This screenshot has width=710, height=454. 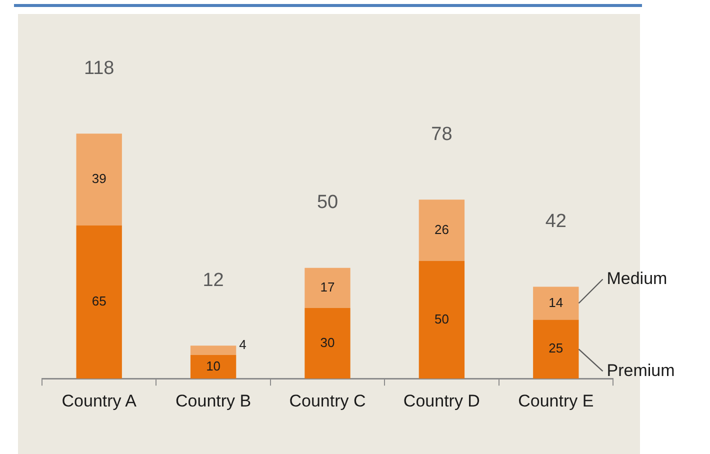 What do you see at coordinates (99, 68) in the screenshot?
I see `text: 118` at bounding box center [99, 68].